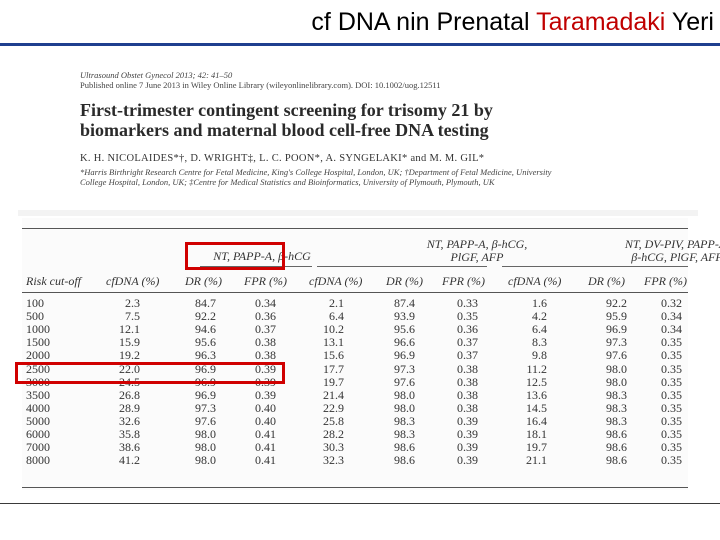 This screenshot has height=540, width=720. Describe the element at coordinates (38, 407) in the screenshot. I see `cell-risk-cutoff: 4000` at that location.